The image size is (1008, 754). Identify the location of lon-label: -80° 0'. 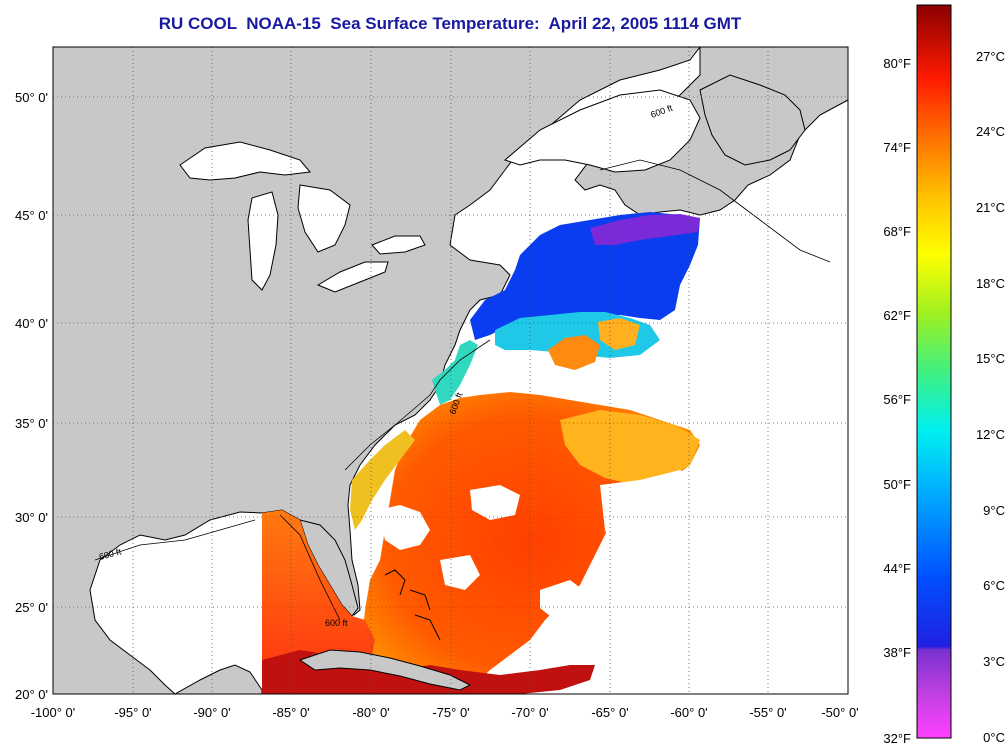
(370, 712).